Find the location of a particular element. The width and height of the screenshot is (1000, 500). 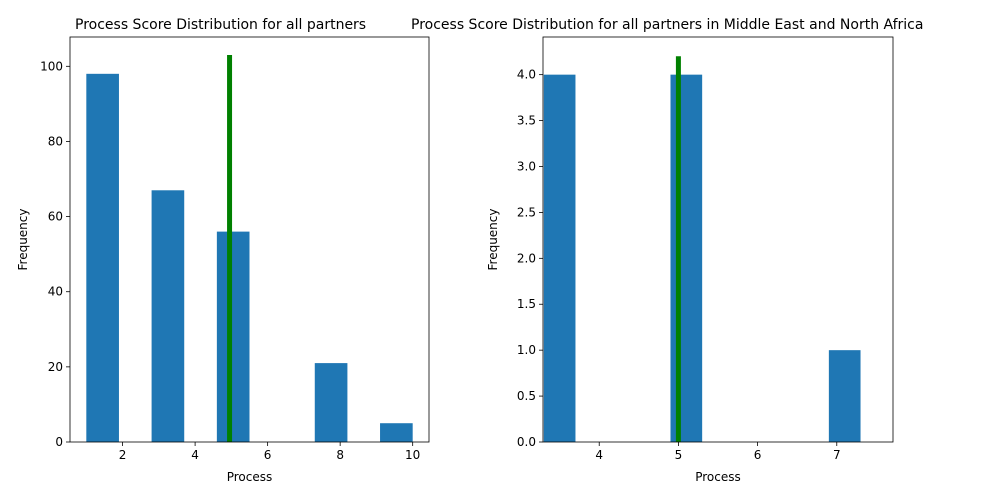

y-tick-label: 4.0 is located at coordinates (526, 75).